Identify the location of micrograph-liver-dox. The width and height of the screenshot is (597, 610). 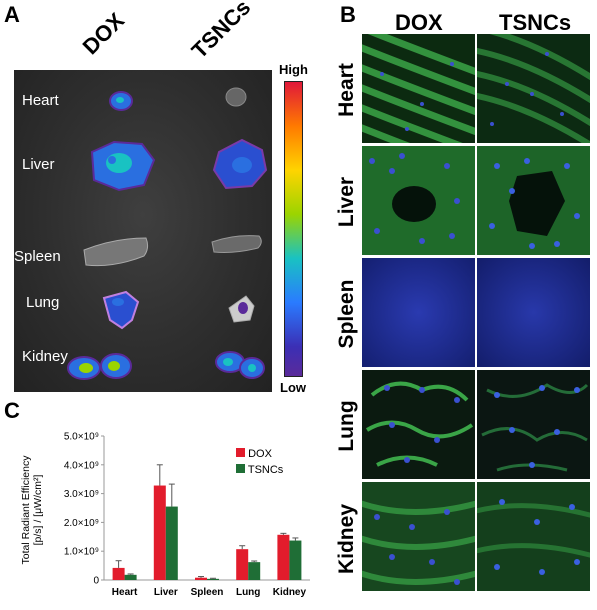
(418, 200).